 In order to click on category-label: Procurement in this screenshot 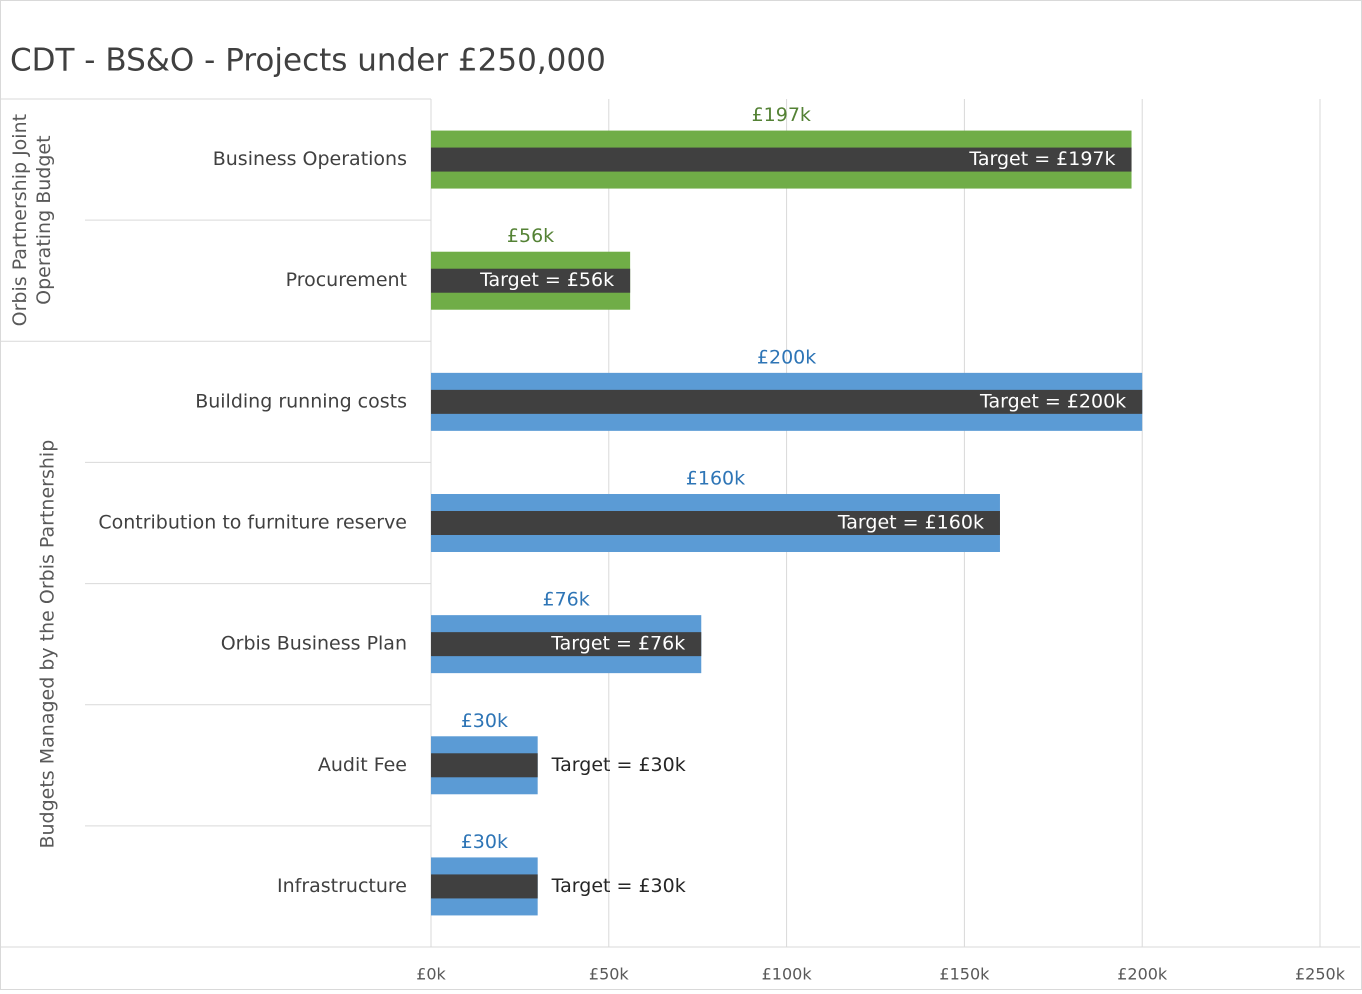, I will do `click(346, 280)`.